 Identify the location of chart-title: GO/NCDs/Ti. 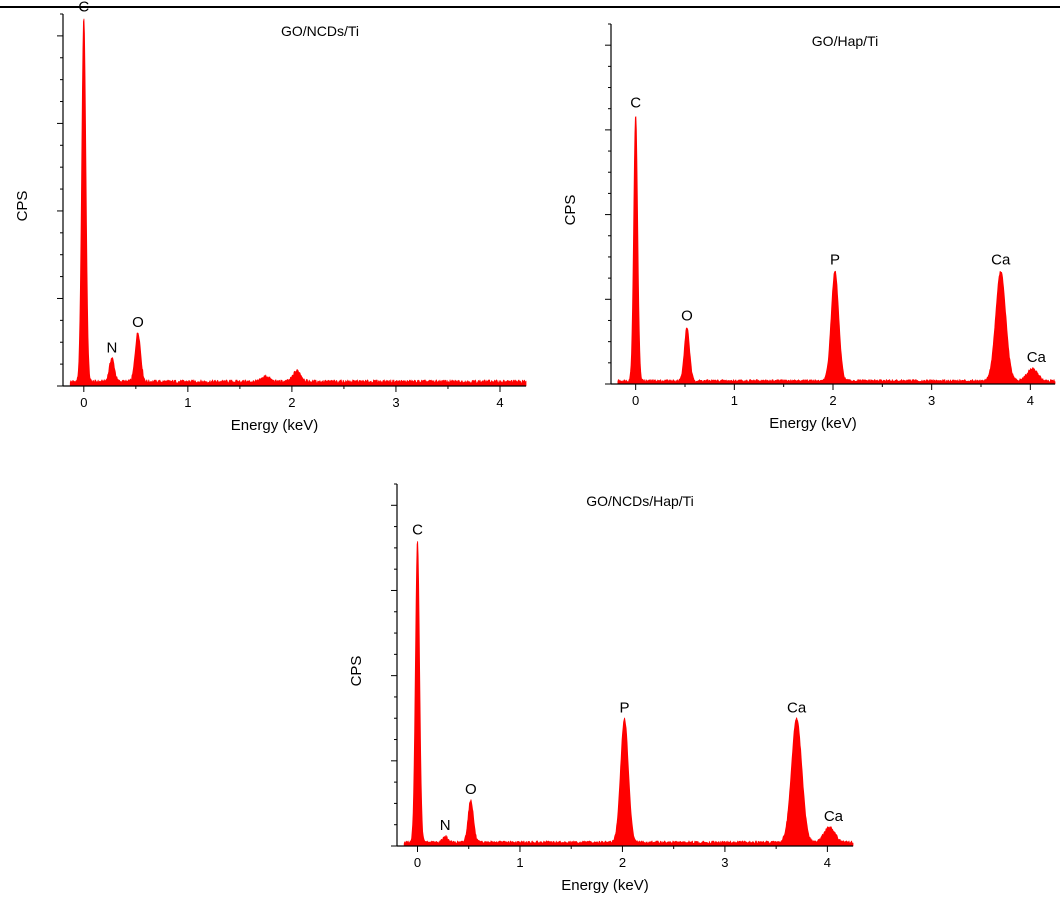
(320, 31).